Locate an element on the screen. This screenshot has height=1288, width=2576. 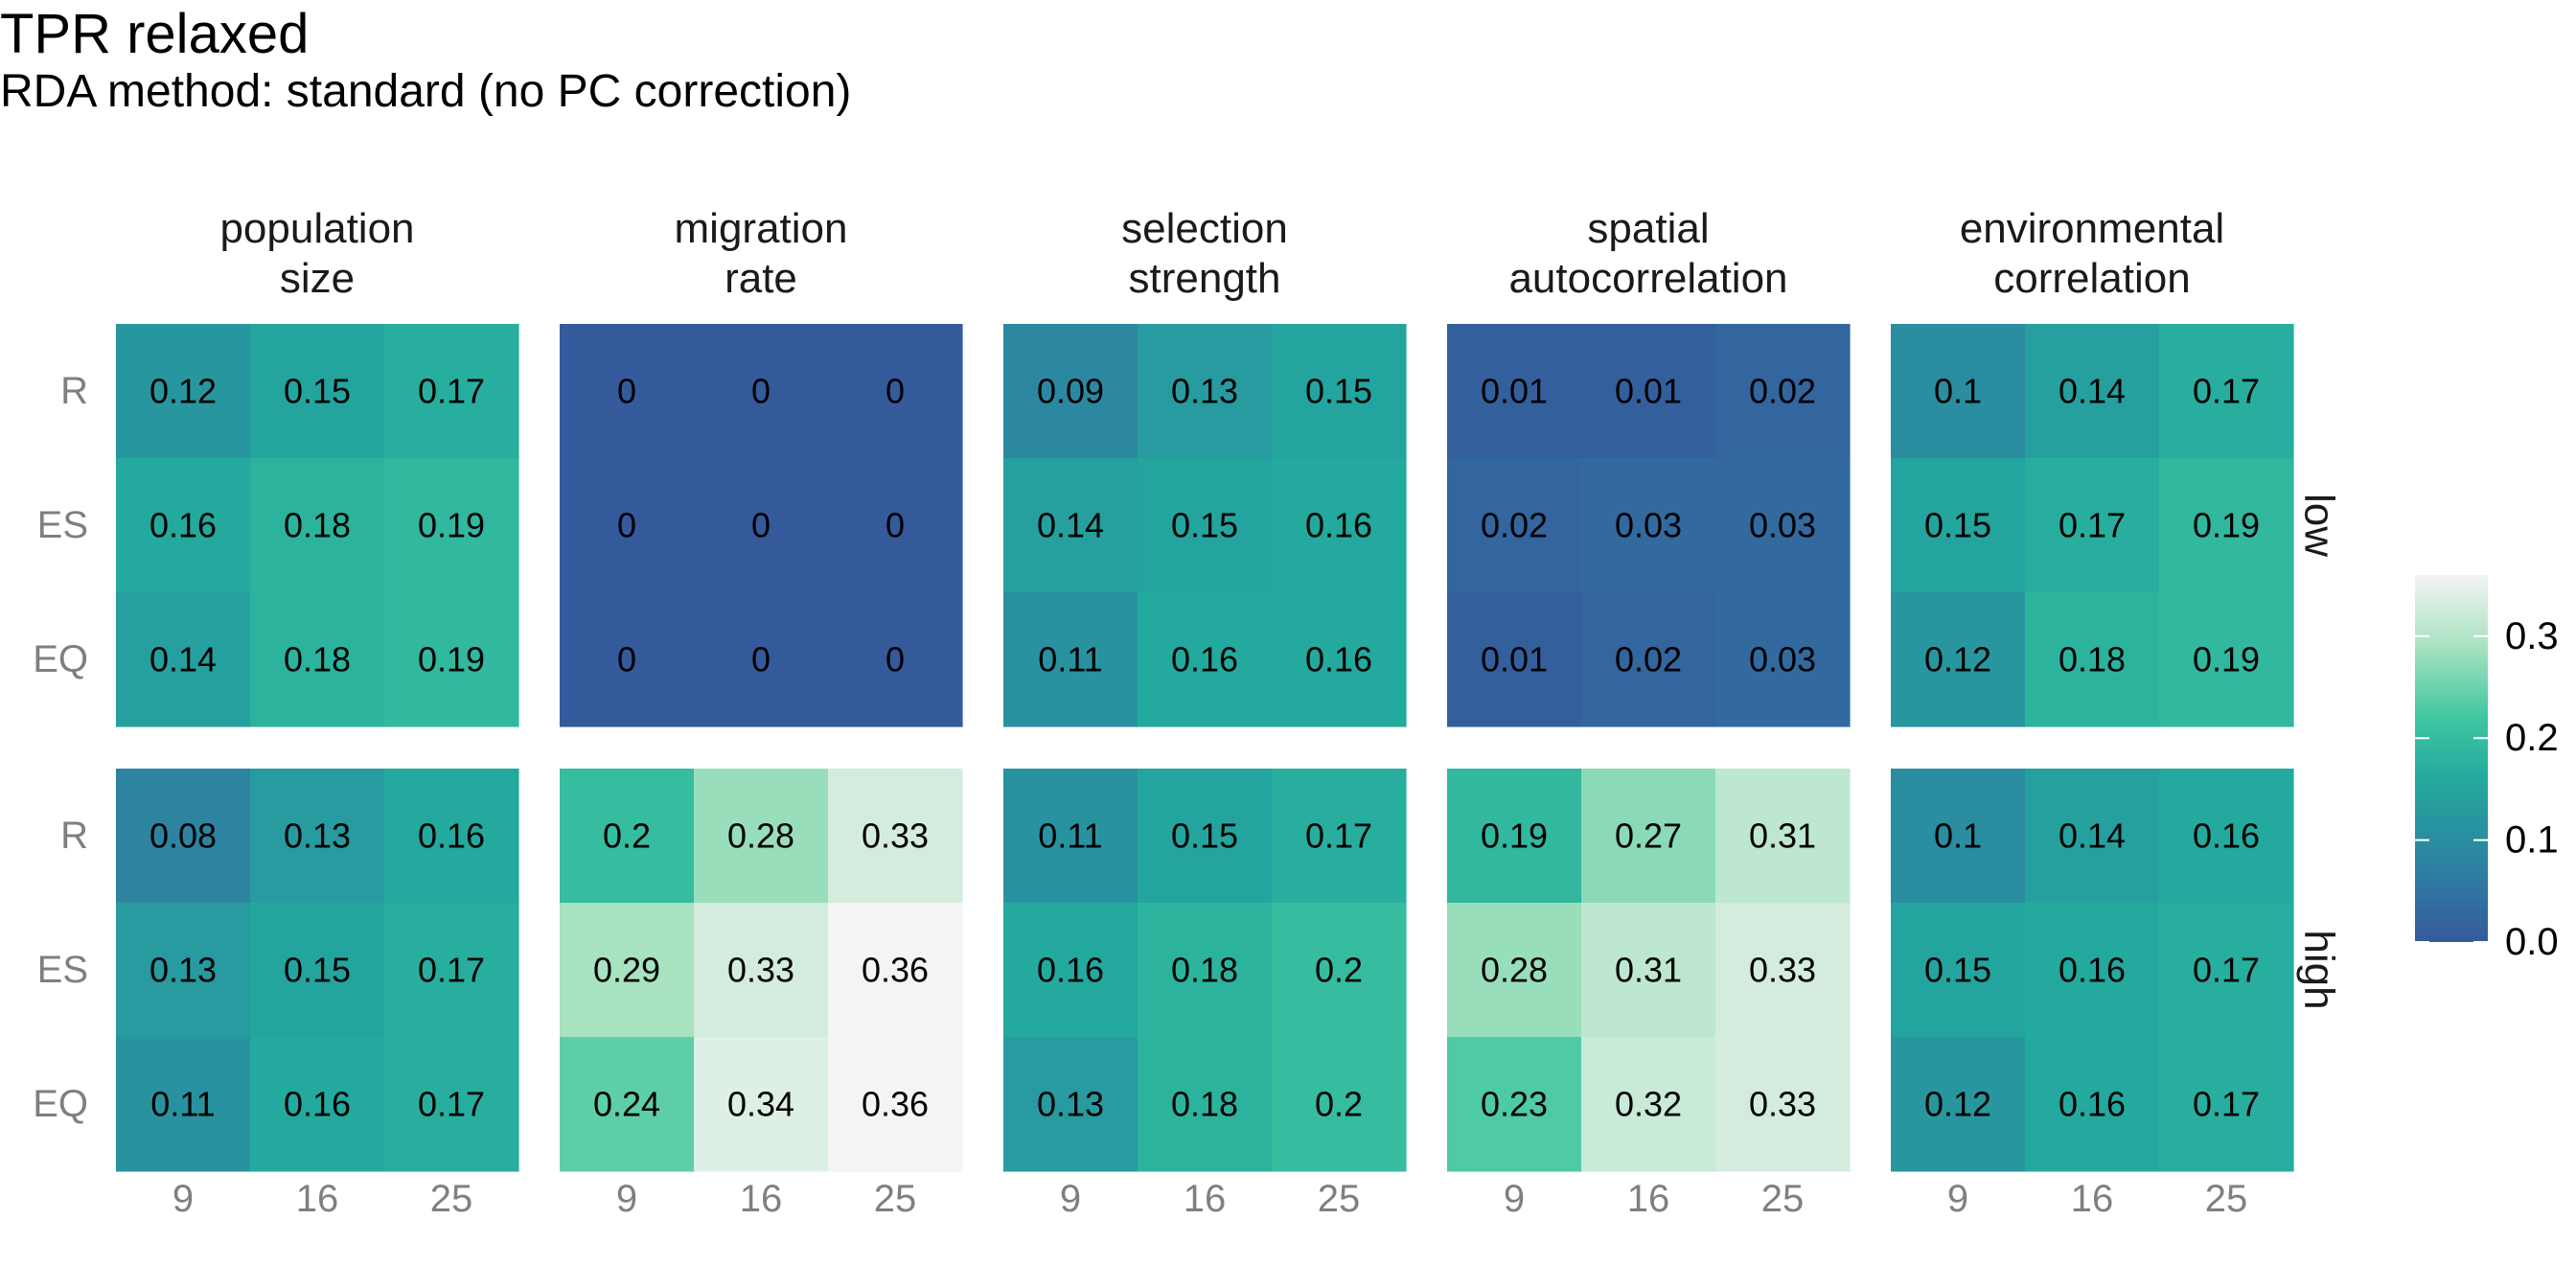
cell-value-label: 0.27 is located at coordinates (1648, 836).